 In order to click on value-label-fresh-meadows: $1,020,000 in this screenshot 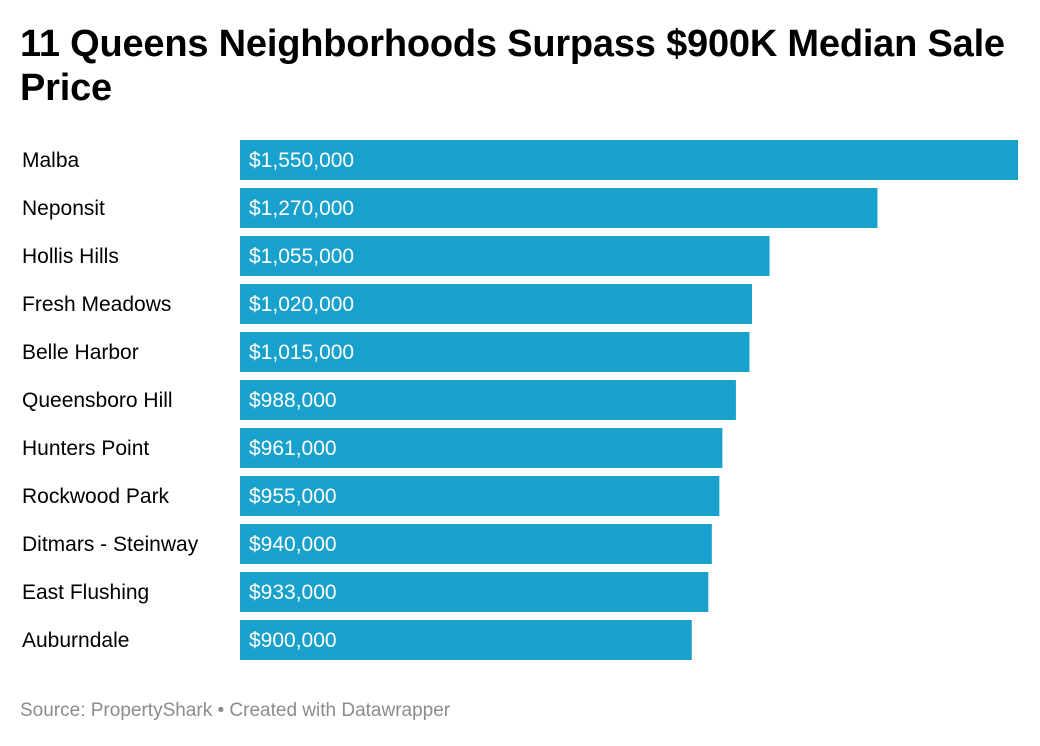, I will do `click(301, 304)`.